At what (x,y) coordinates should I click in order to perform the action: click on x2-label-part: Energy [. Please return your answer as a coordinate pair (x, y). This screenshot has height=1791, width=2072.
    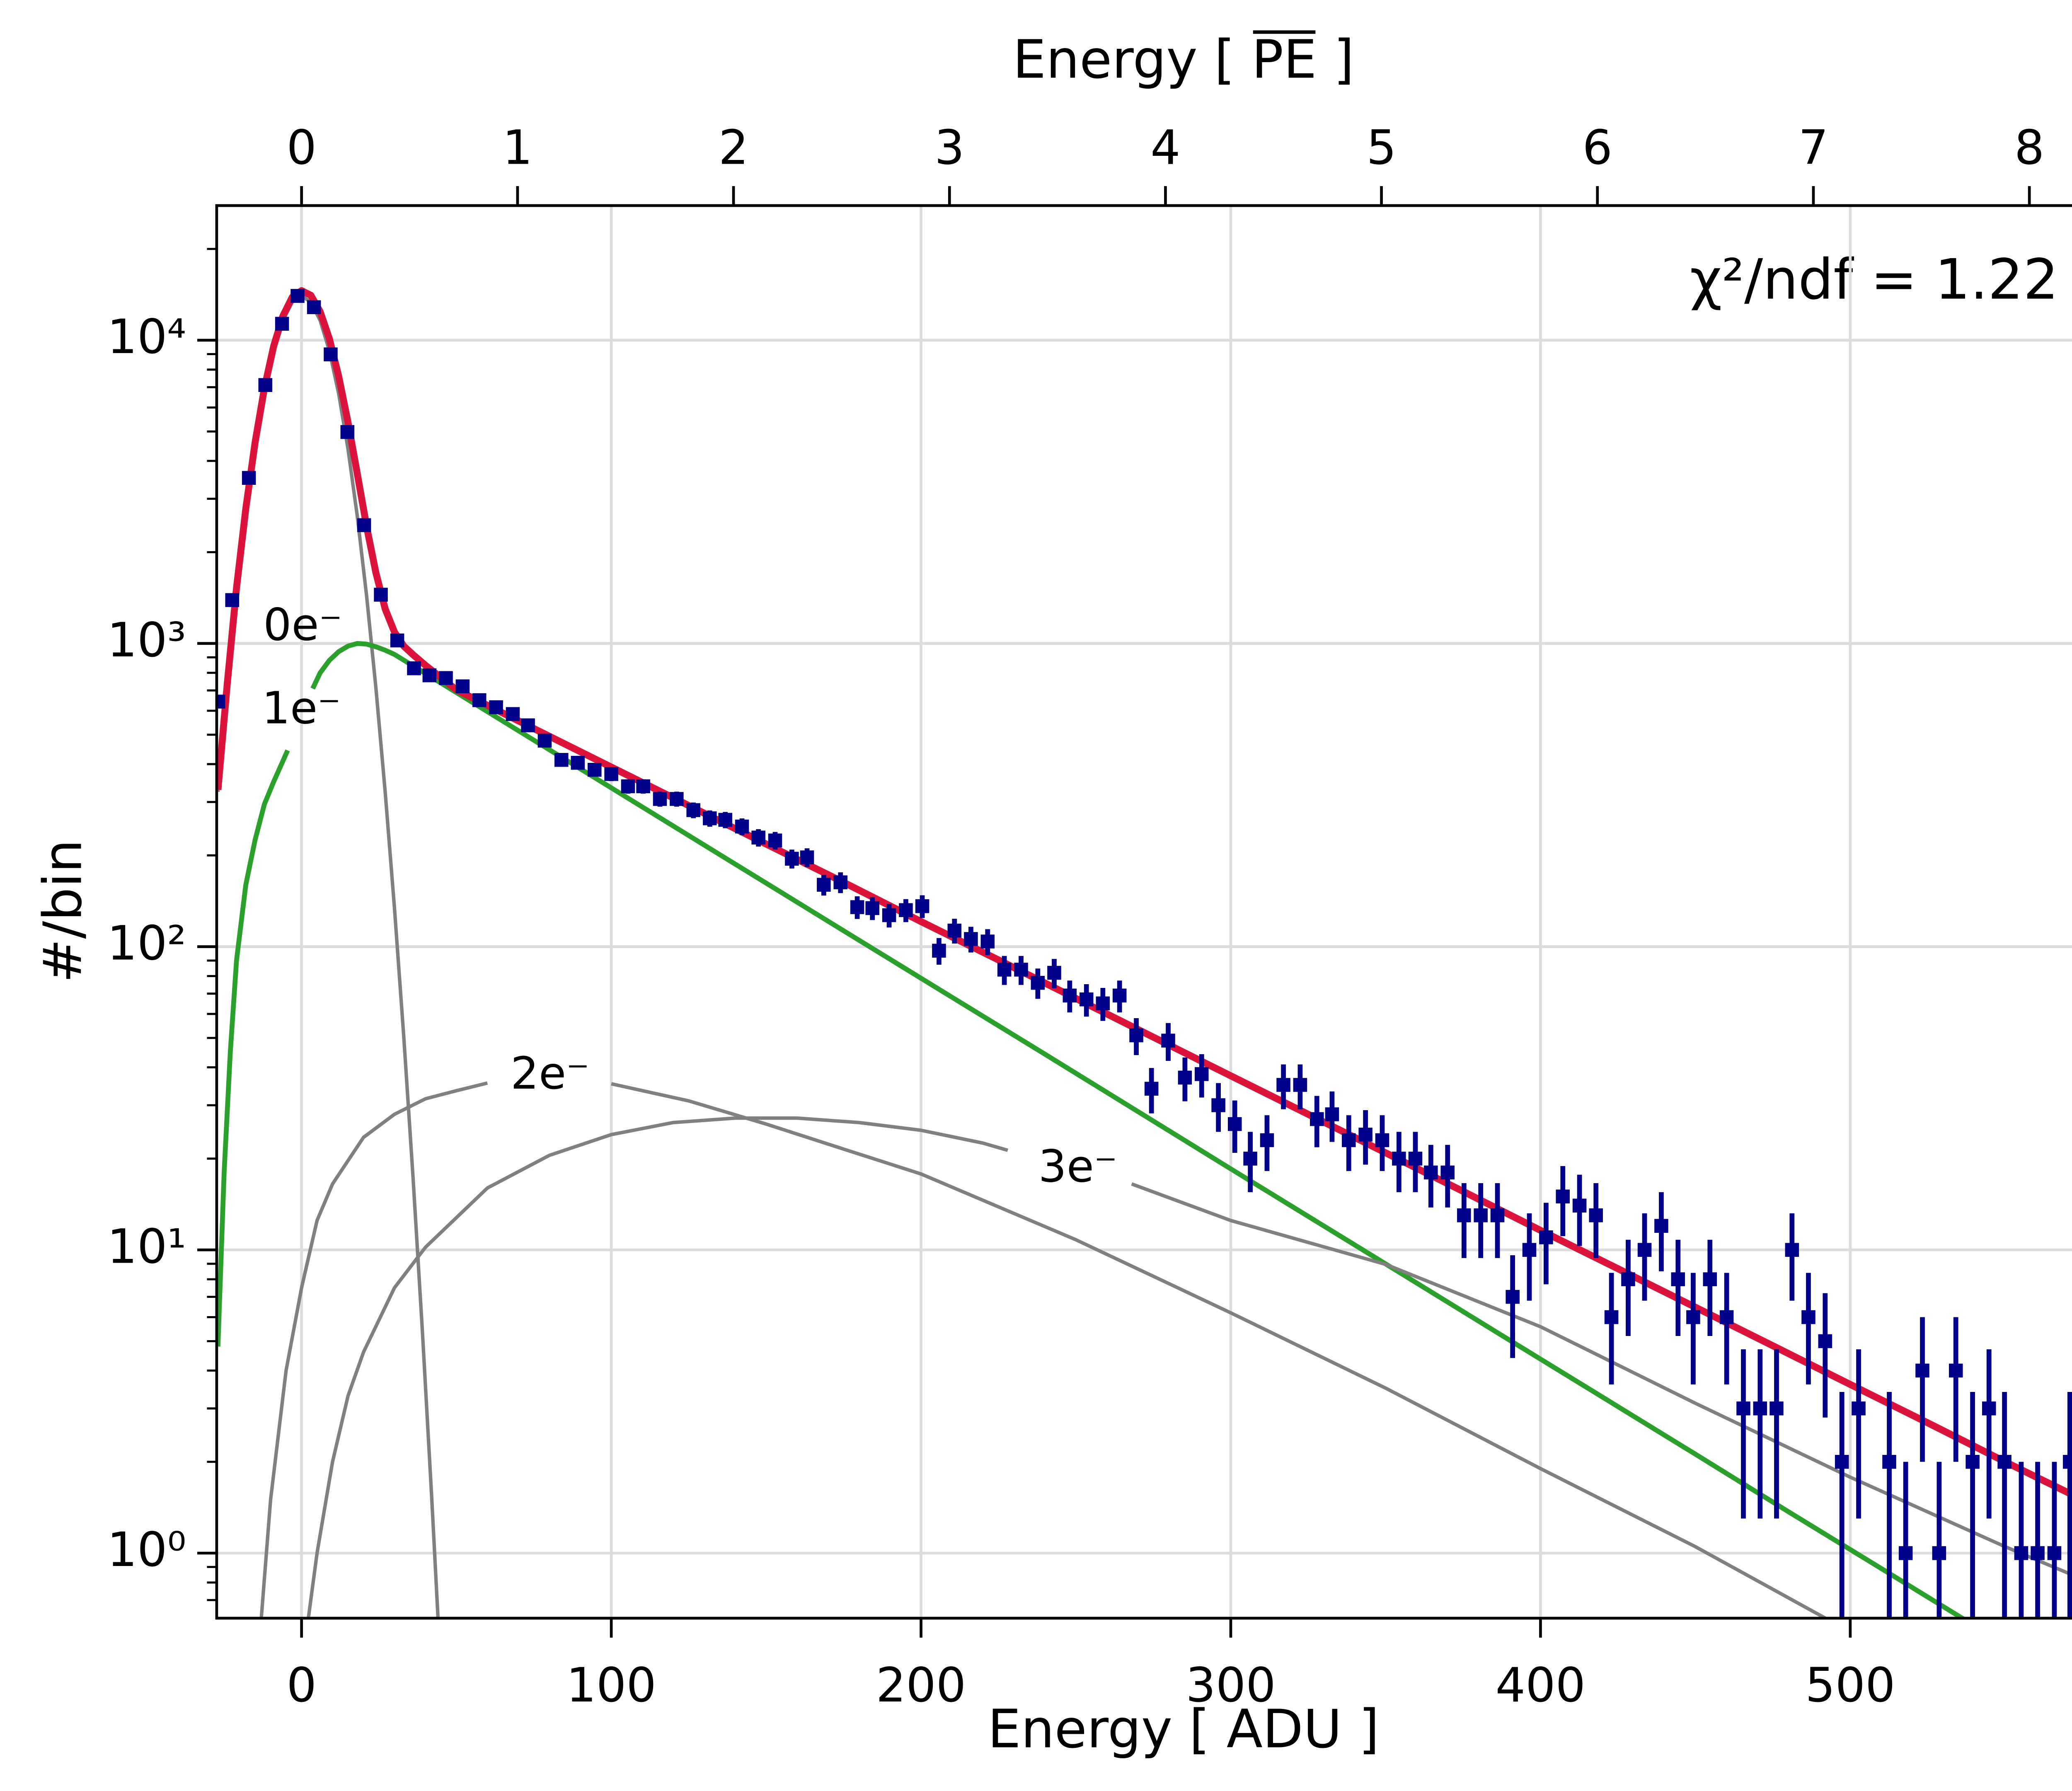
    Looking at the image, I should click on (1132, 60).